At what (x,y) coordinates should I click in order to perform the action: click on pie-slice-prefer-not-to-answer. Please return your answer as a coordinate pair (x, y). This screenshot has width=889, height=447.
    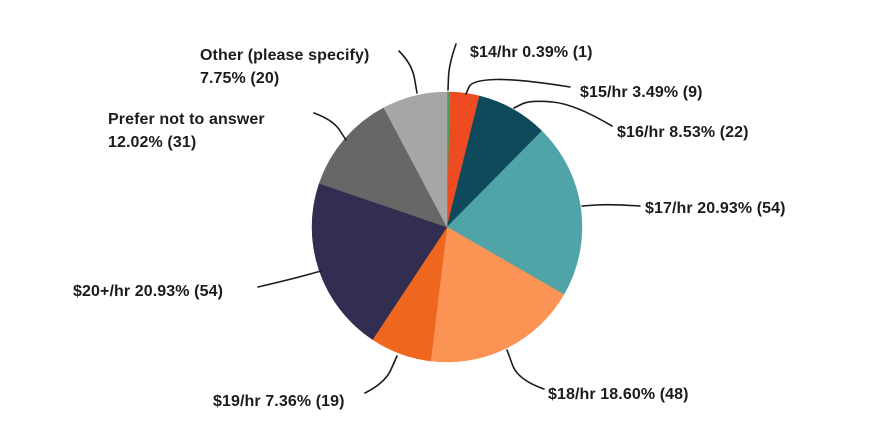
    Looking at the image, I should click on (383, 167).